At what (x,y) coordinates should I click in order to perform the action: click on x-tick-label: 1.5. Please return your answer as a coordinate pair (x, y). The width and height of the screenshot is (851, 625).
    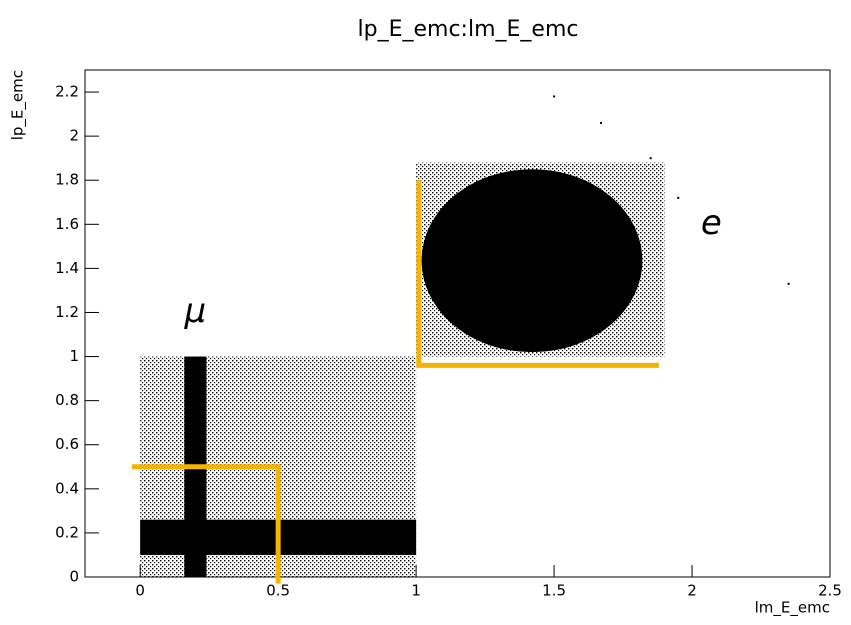
    Looking at the image, I should click on (554, 591).